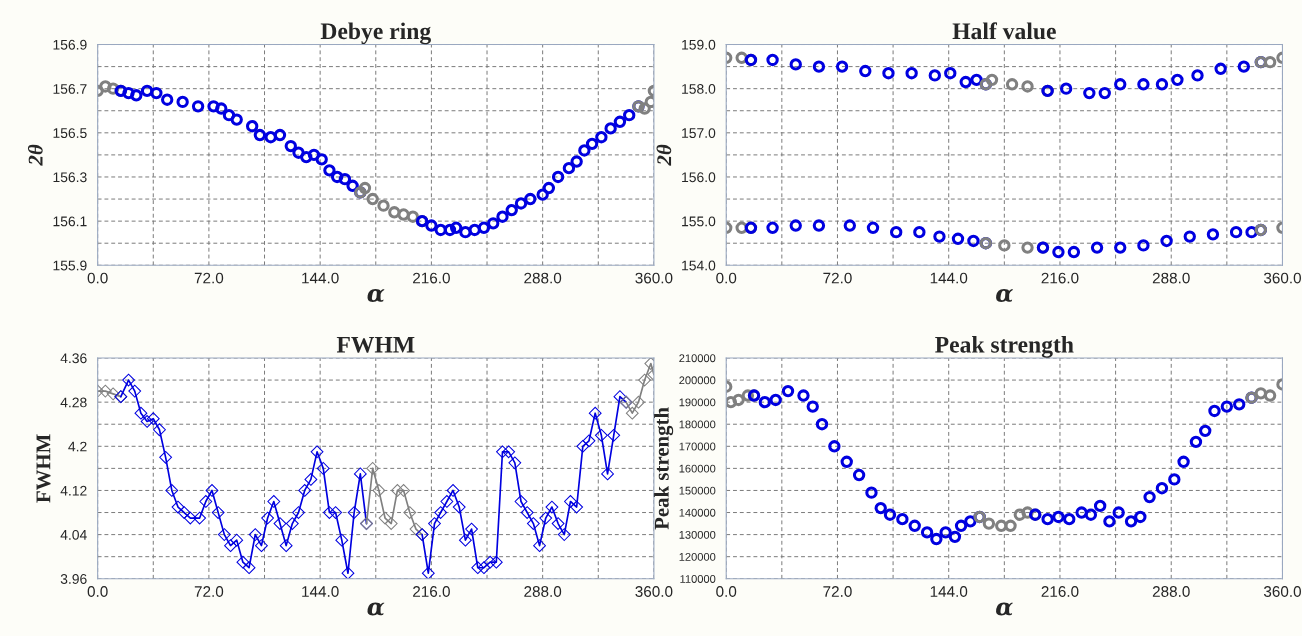 This screenshot has width=1302, height=636. What do you see at coordinates (77, 446) in the screenshot?
I see `y-tick-label: 4.2` at bounding box center [77, 446].